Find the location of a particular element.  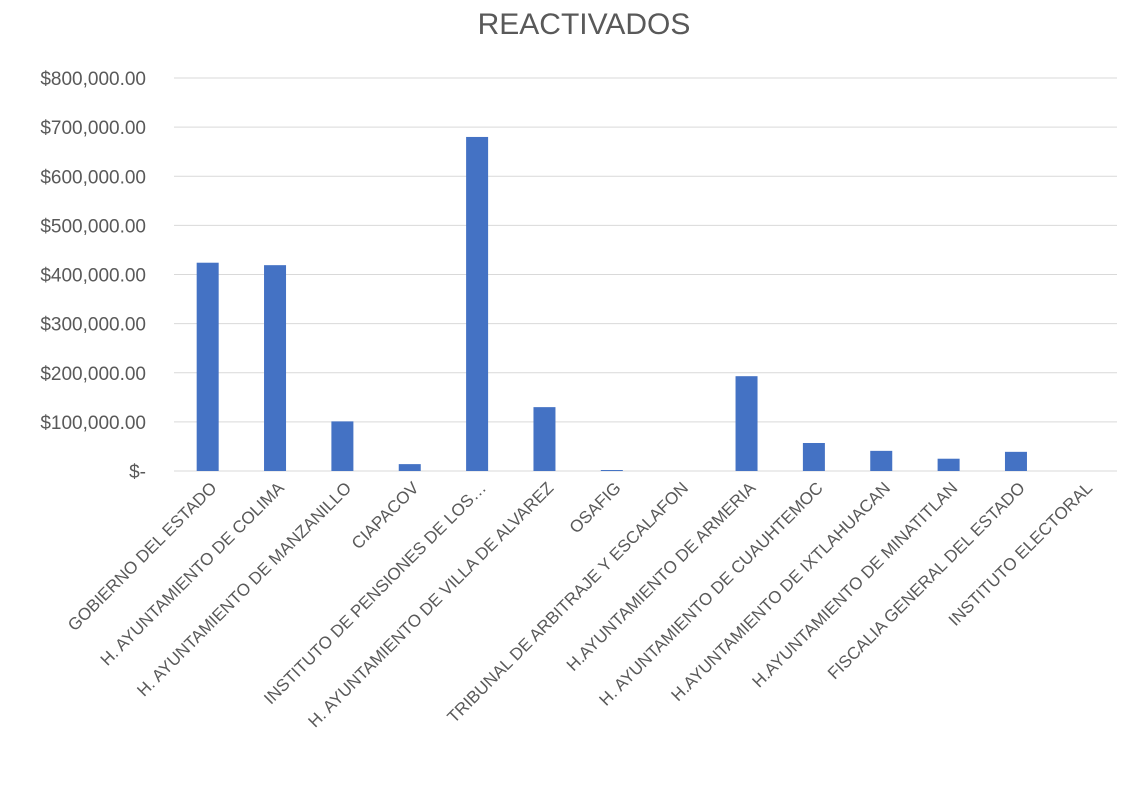

x-category-label: H. AYUNTAMIENTO DE VILLA DE ALVAREZ is located at coordinates (430, 604).